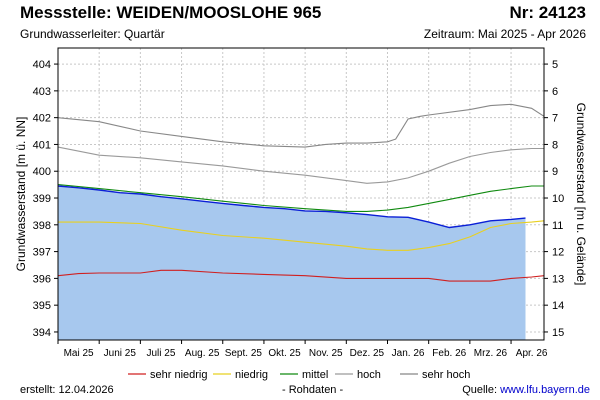 The width and height of the screenshot is (600, 400). I want to click on page-title: Messstelle: WEIDEN/MOOSLOHE 965, so click(171, 12).